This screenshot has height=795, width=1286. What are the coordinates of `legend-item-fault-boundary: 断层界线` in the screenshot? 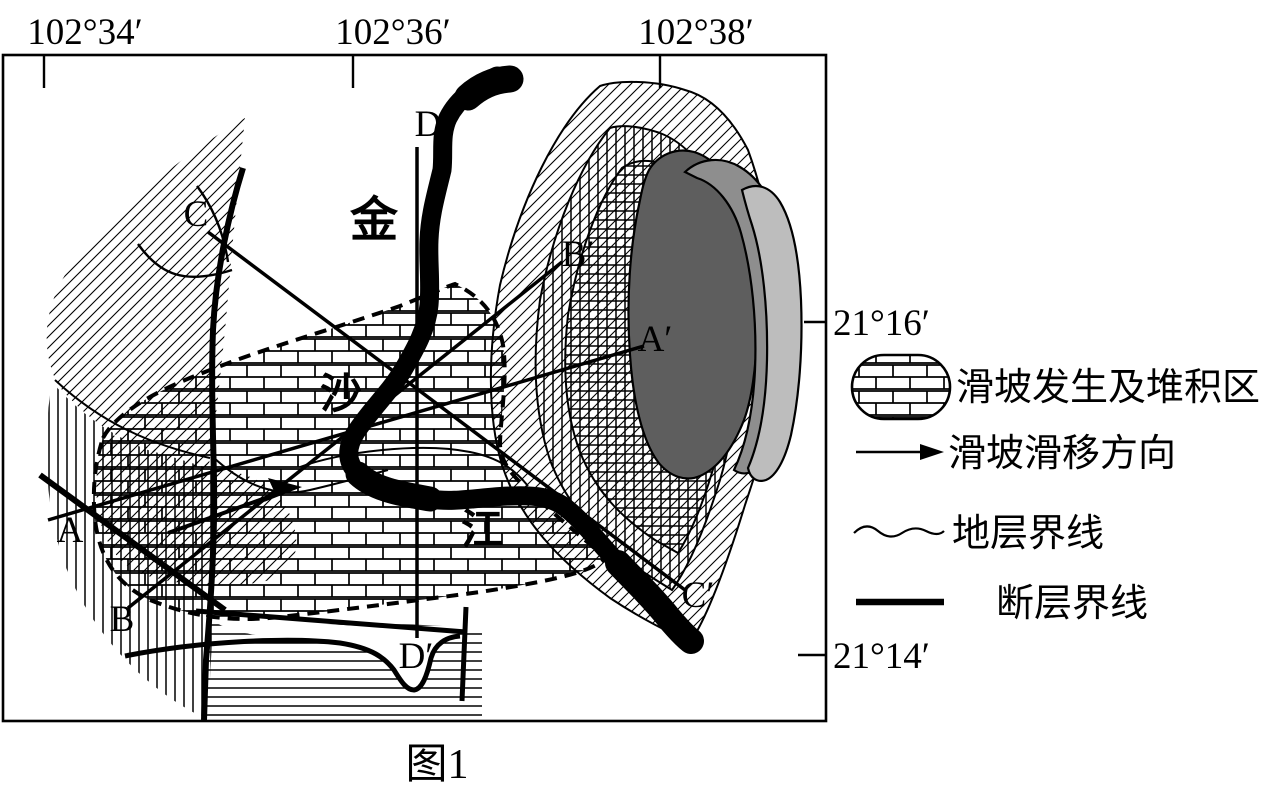 It's located at (1002, 604).